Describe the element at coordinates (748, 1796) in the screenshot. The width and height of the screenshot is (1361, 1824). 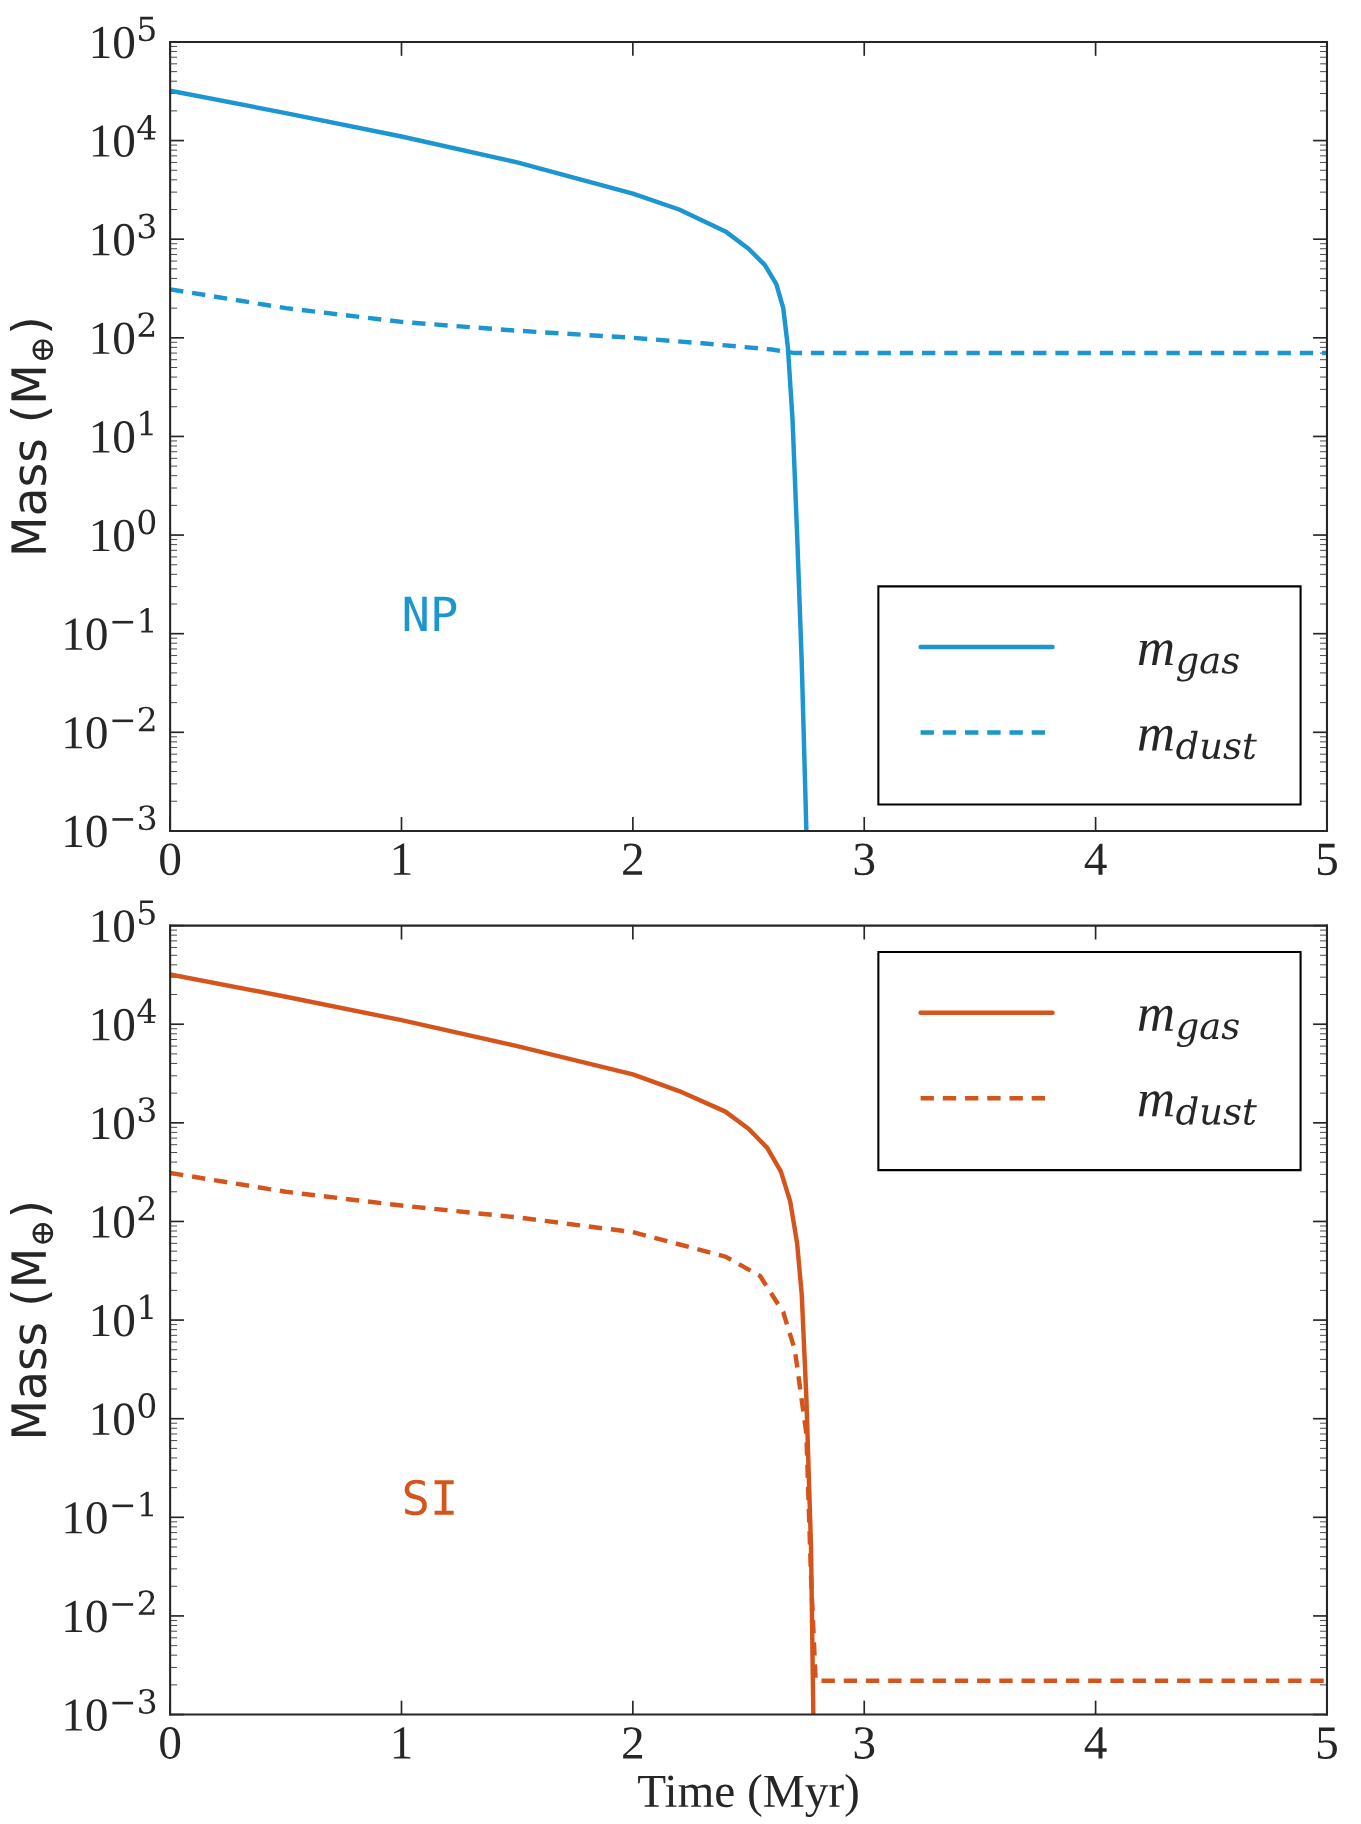
I see `x-axis-title: Time (Myr)` at that location.